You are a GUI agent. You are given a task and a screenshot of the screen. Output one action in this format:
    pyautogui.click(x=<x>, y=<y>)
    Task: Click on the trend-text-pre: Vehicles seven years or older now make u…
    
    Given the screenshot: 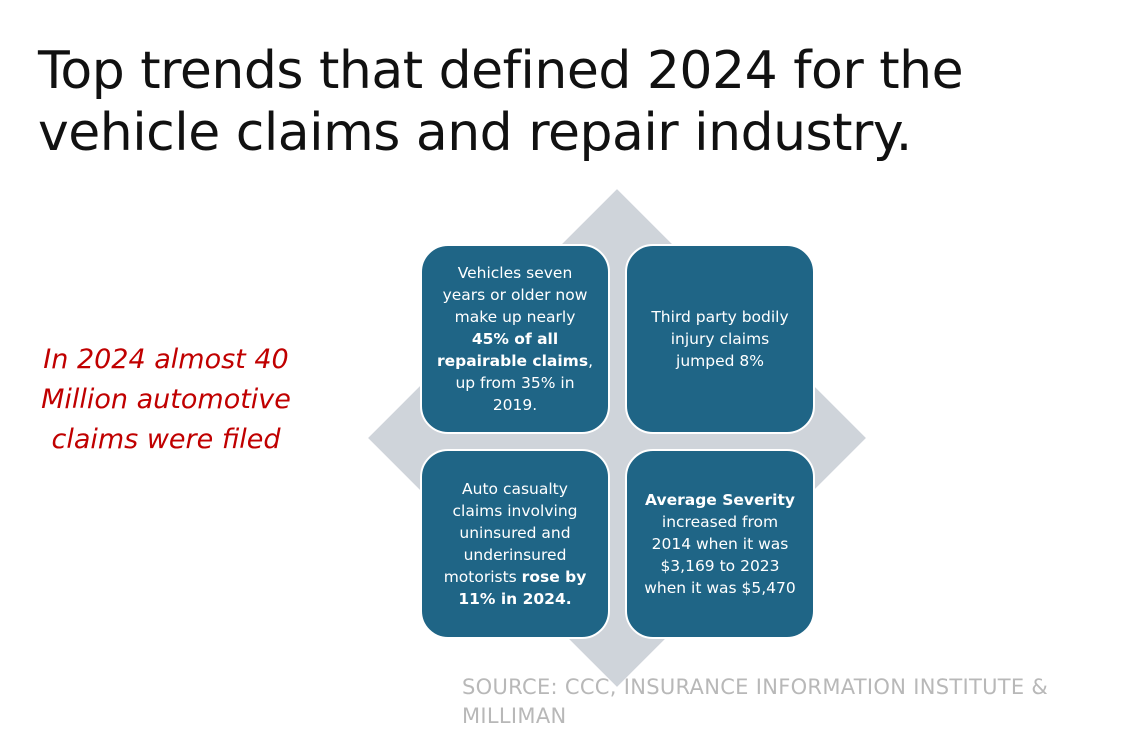 What is the action you would take?
    pyautogui.click(x=515, y=295)
    